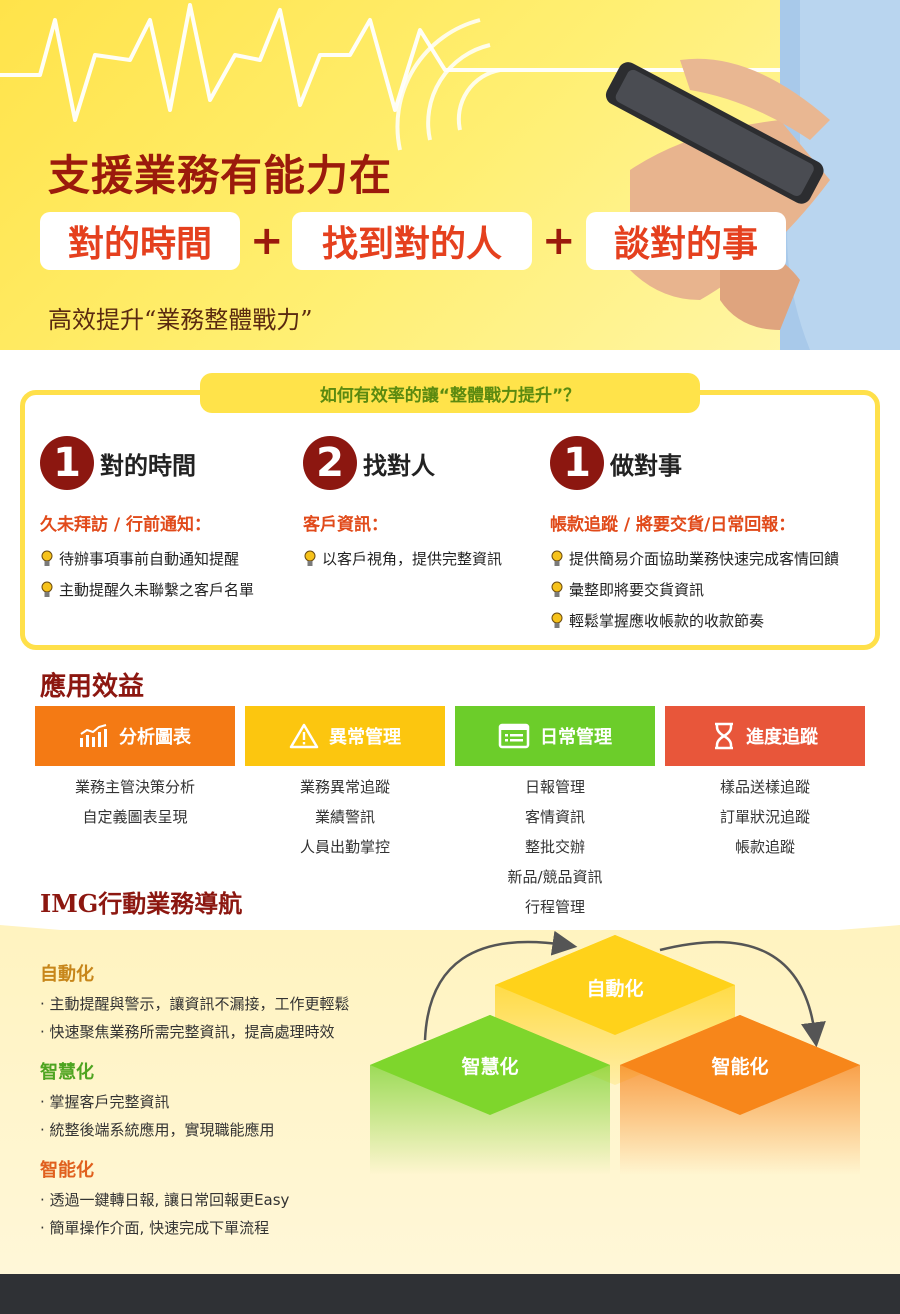  Describe the element at coordinates (105, 1102) in the screenshot. I see `list-item: · 掌握客戶完整資訊` at that location.